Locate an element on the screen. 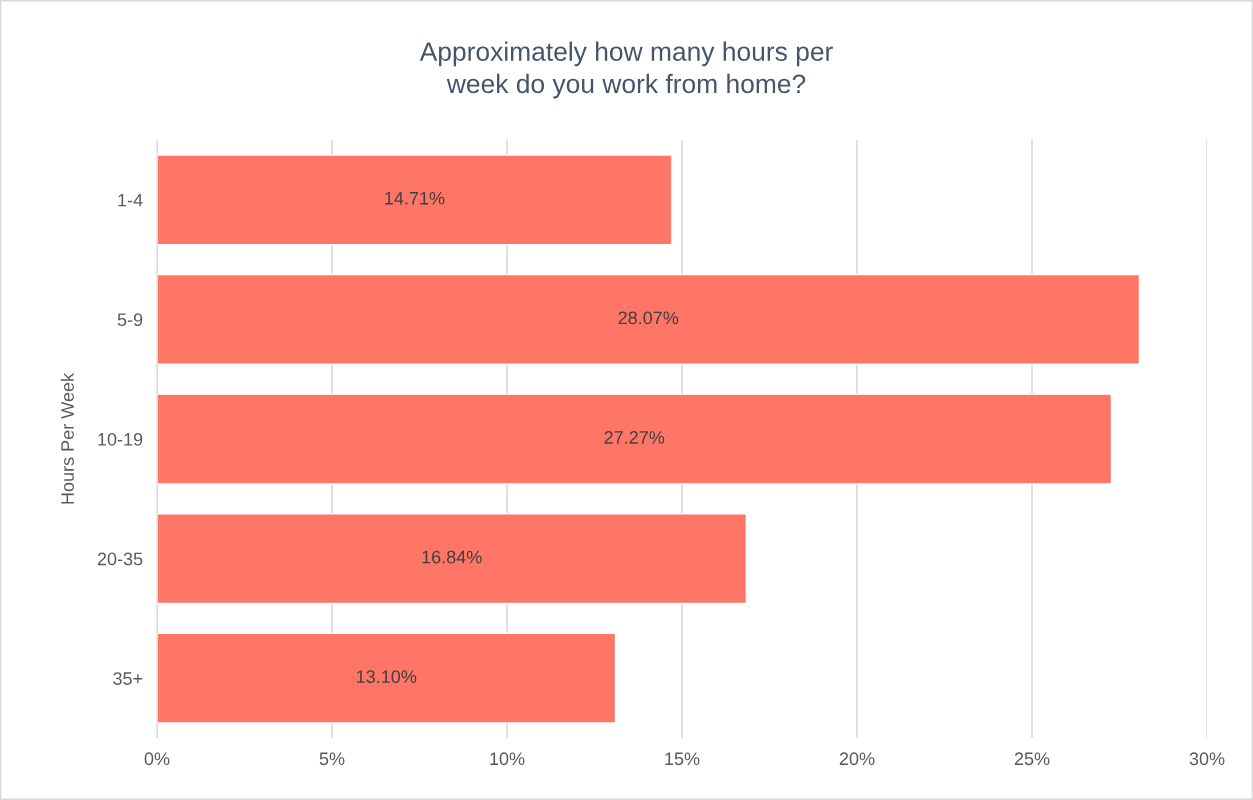  data-label: 28.07% is located at coordinates (648, 318).